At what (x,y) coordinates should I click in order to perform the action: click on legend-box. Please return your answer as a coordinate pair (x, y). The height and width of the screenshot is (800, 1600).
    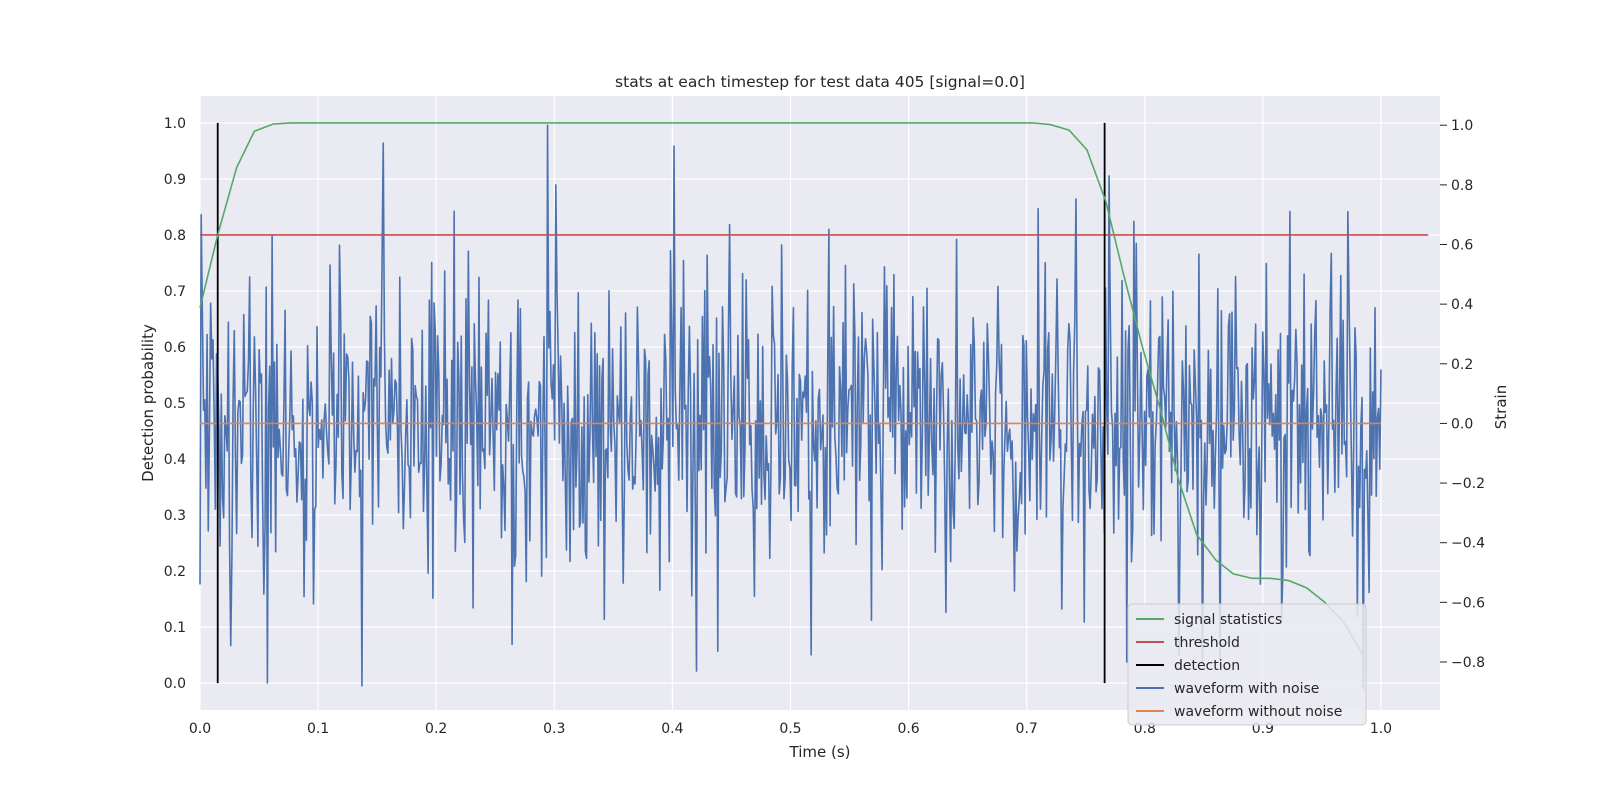
    Looking at the image, I should click on (1247, 664).